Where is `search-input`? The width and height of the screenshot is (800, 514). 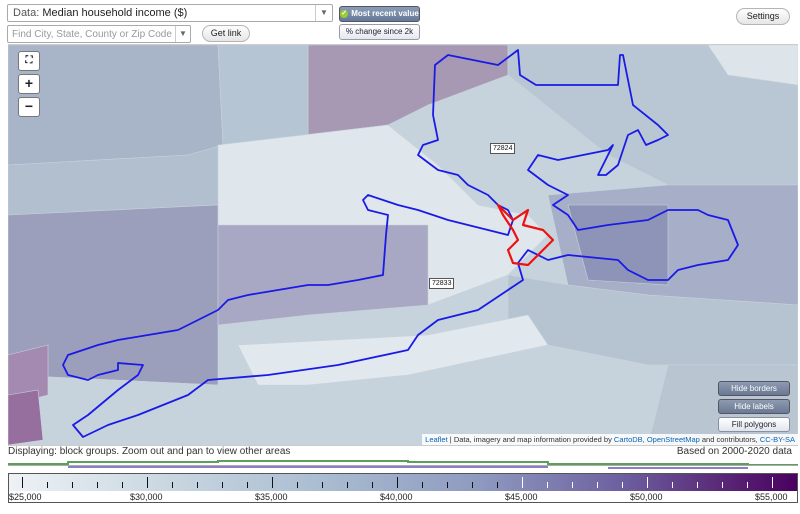 search-input is located at coordinates (92, 34).